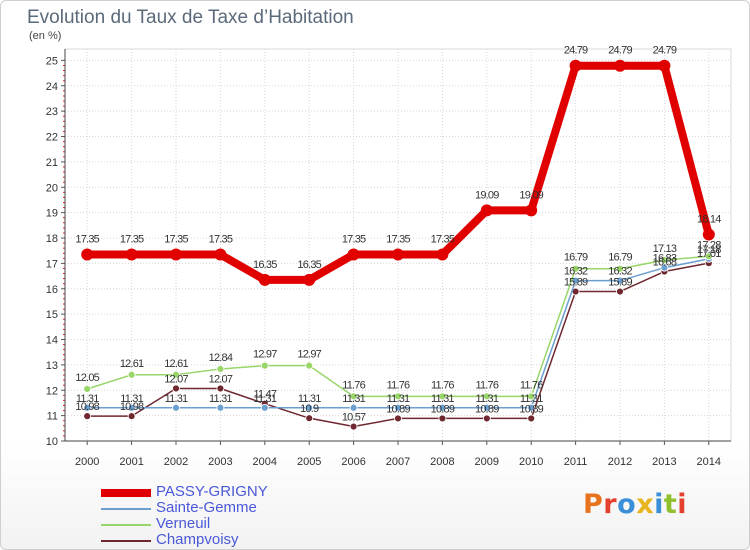 Image resolution: width=750 pixels, height=550 pixels. I want to click on chart-title: Evolution du Taux de Taxe d’Habitation, so click(190, 17).